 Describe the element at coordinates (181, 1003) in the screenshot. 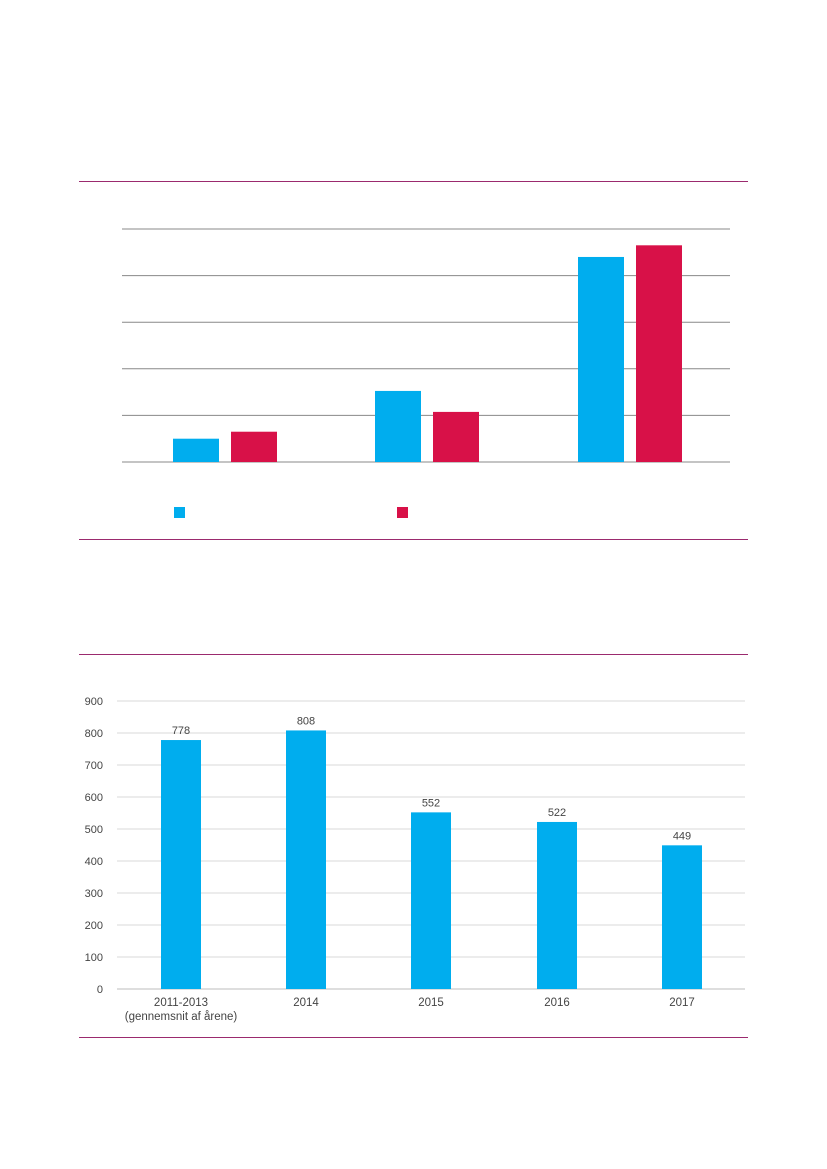

I see `x-tick-label-line: 2011-2013` at that location.